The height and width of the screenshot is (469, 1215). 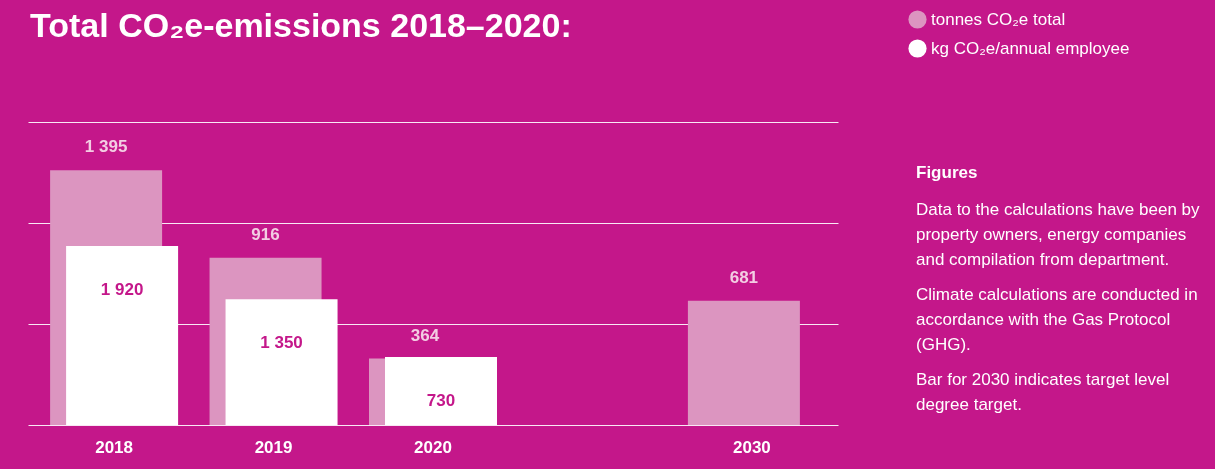 I want to click on text: Data to the calculations have been by property owners, energy companies and compilation from department., so click(x=1058, y=235).